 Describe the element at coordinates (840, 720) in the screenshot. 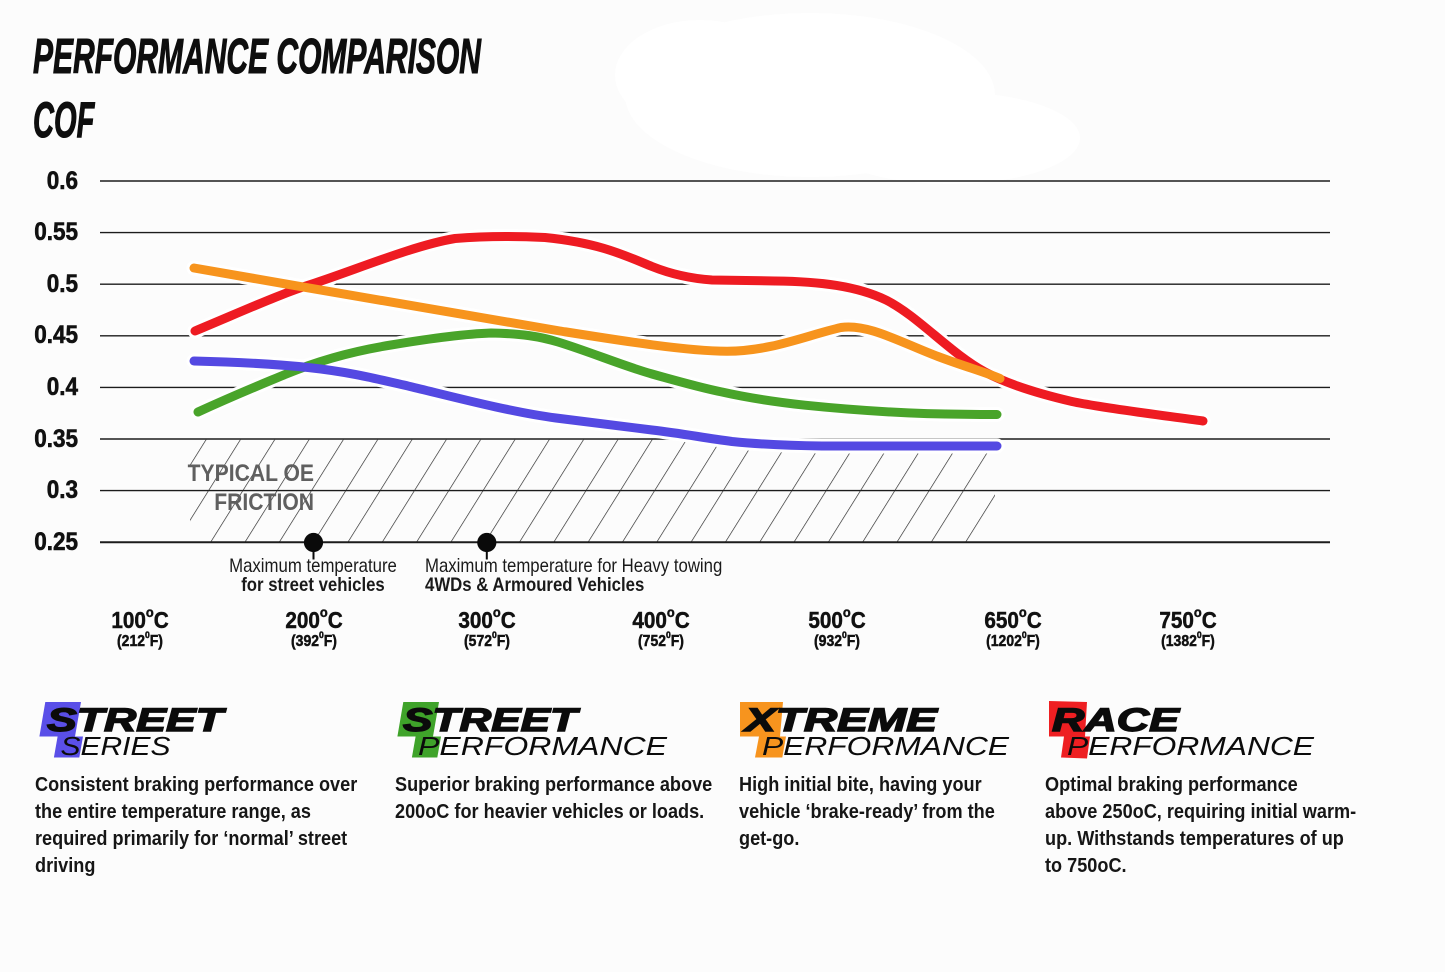

I see `svg-text: XTREME` at that location.